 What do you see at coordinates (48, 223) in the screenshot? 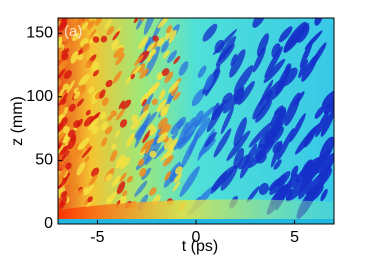
I see `y-tick-label: 0` at bounding box center [48, 223].